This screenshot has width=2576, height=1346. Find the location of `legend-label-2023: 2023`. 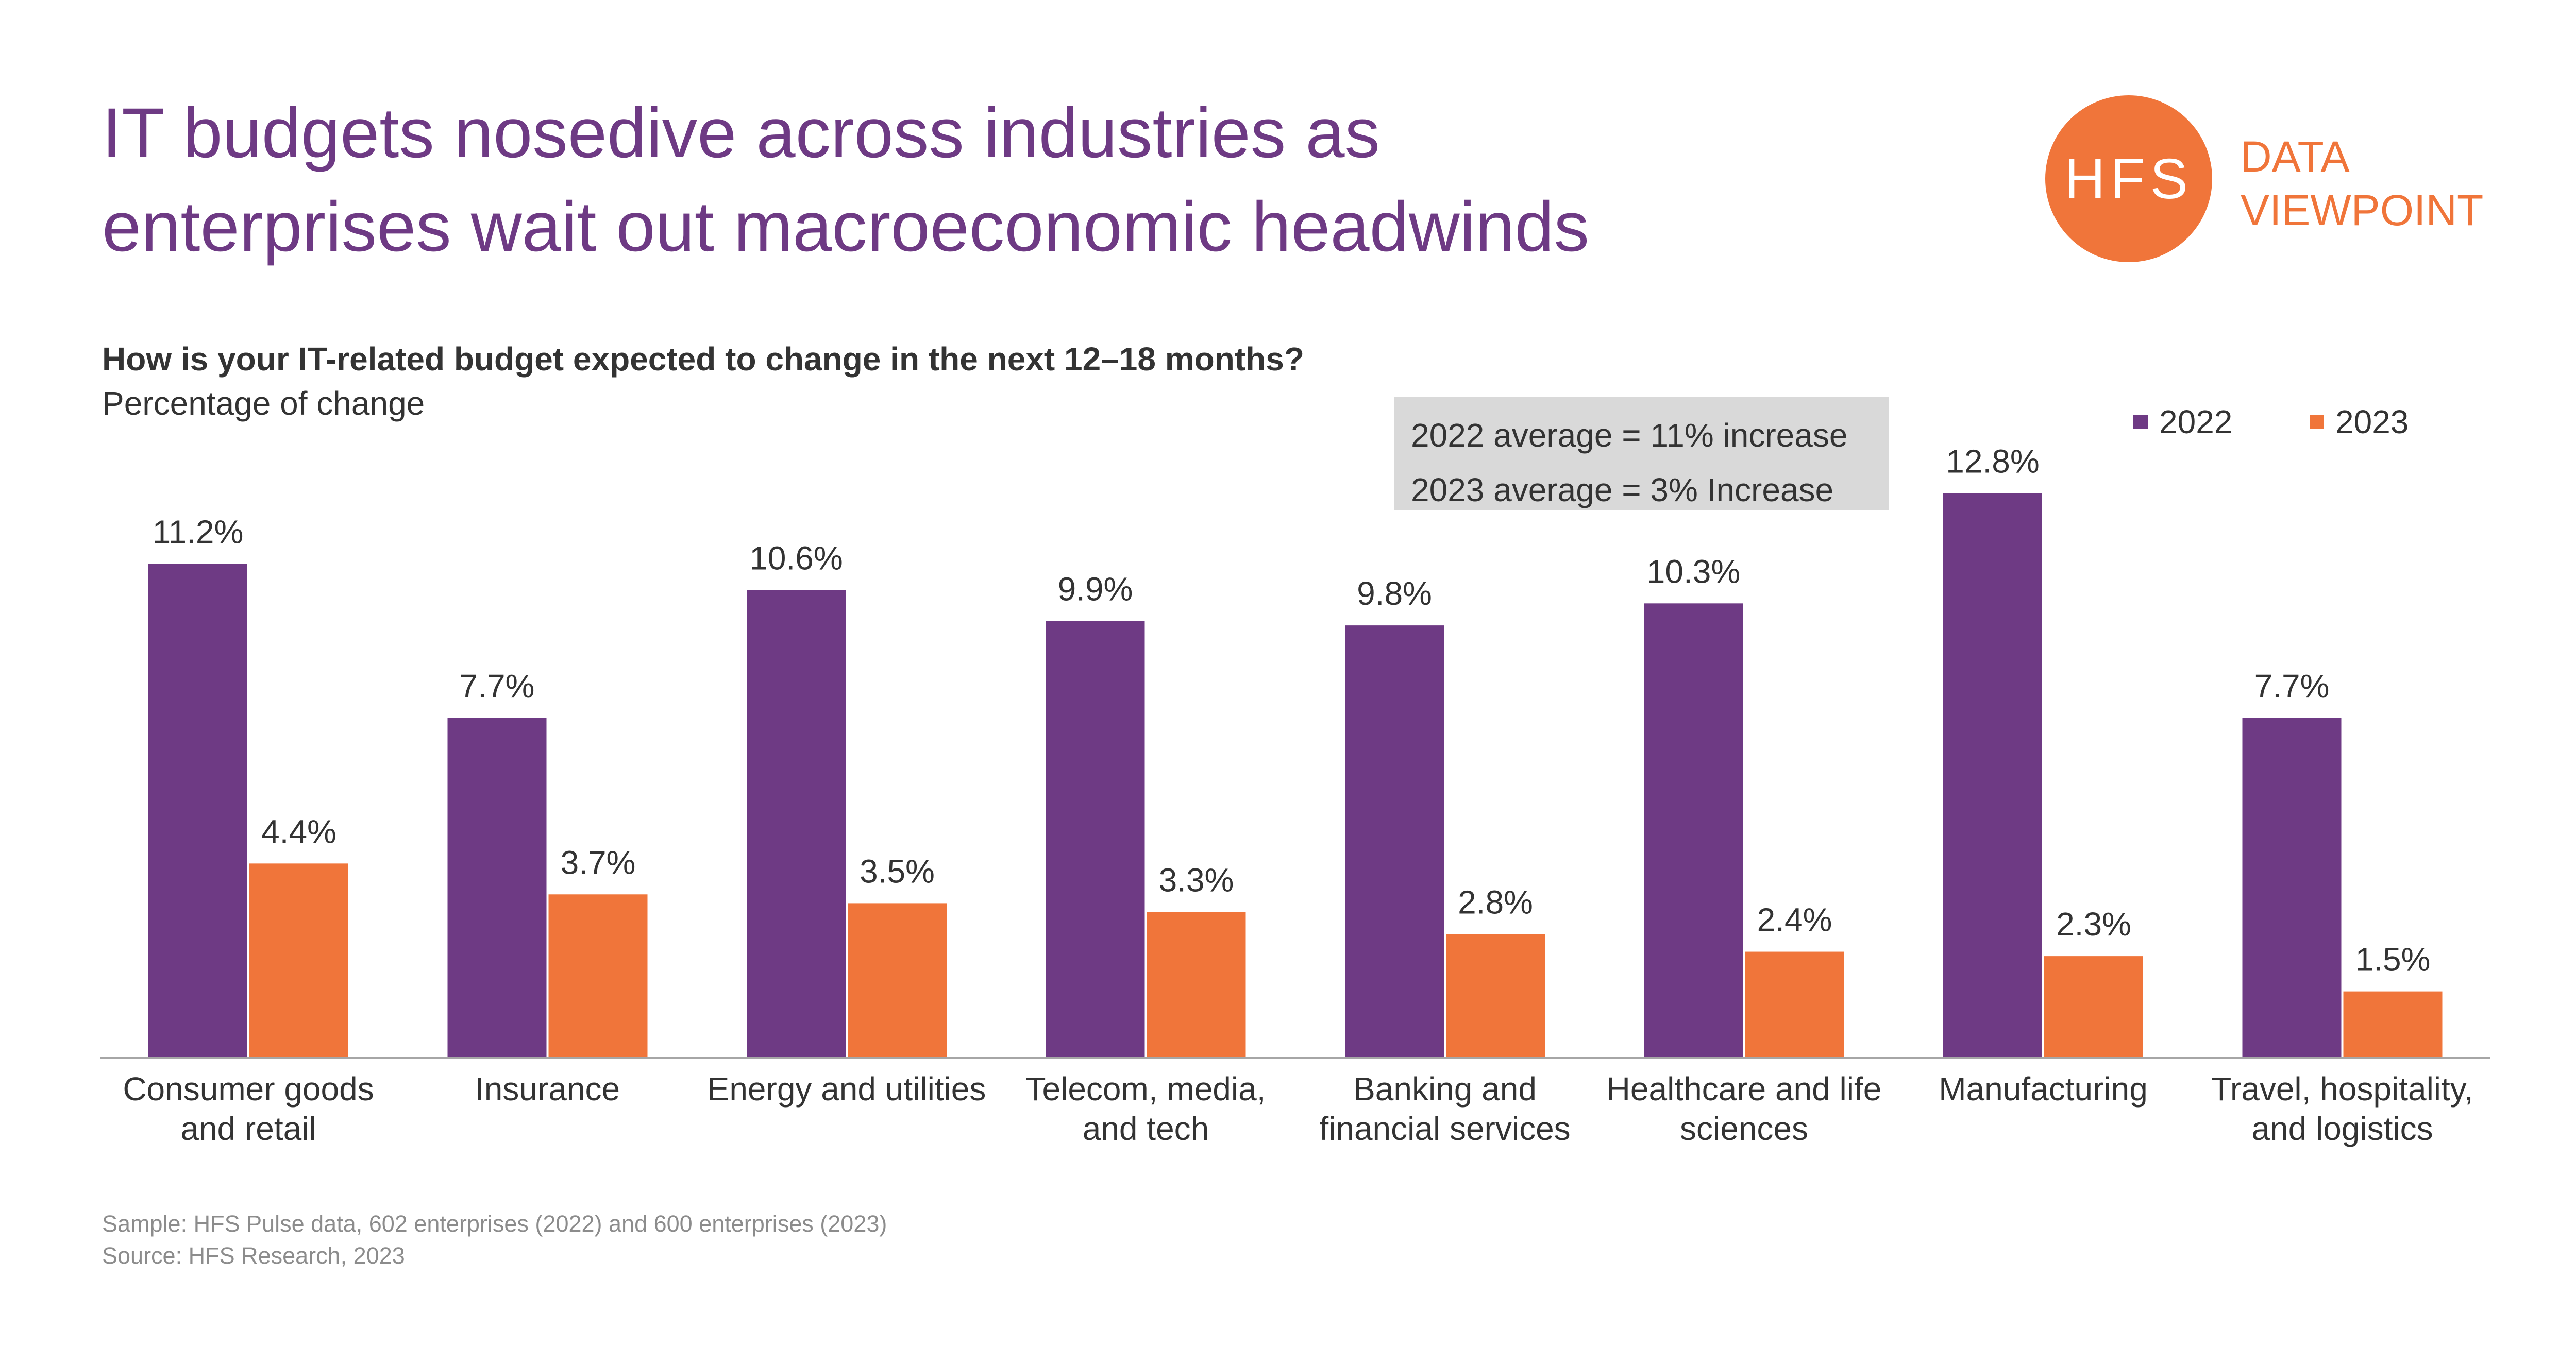

legend-label-2023: 2023 is located at coordinates (2372, 421).